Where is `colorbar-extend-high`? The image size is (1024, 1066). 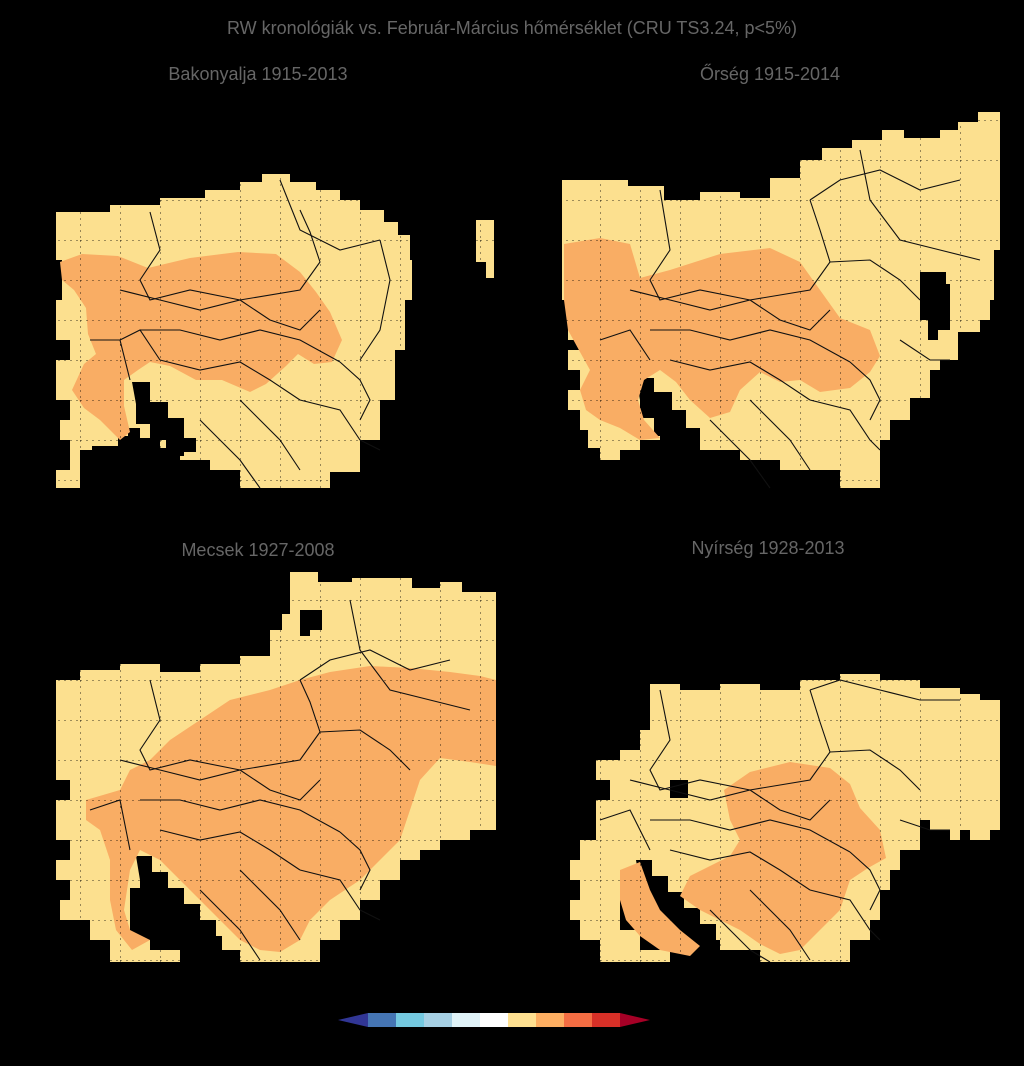
colorbar-extend-high is located at coordinates (635, 1020).